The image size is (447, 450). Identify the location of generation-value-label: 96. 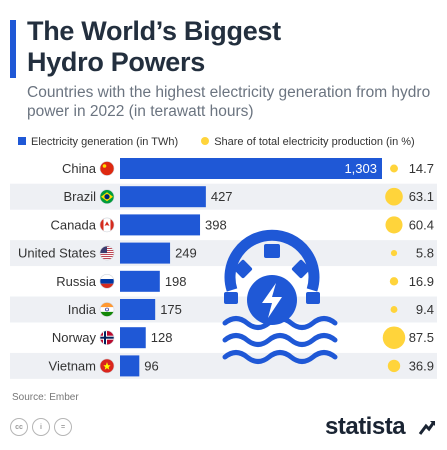
(151, 365).